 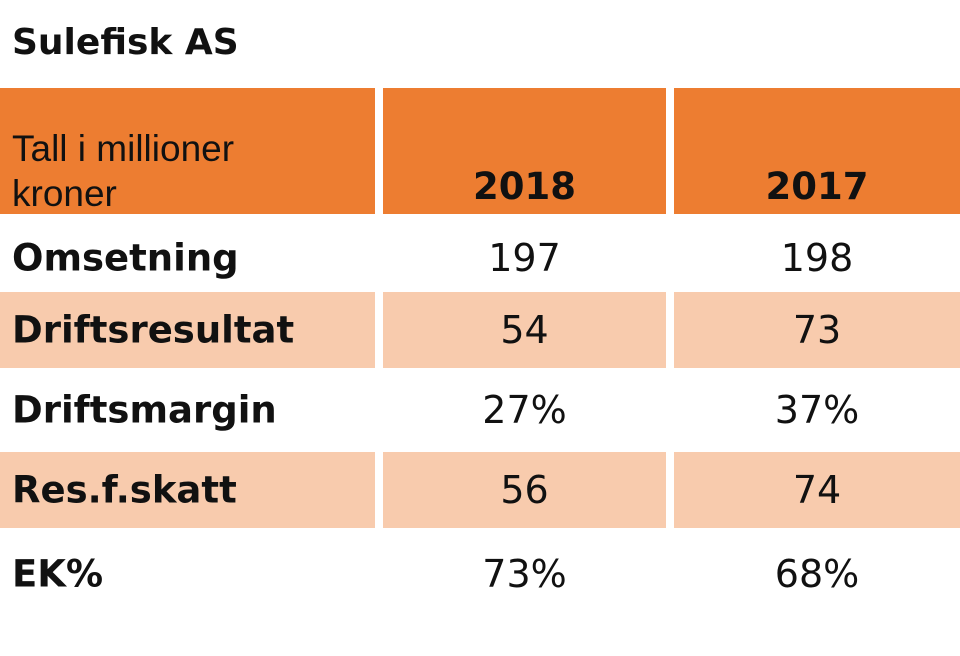 What do you see at coordinates (125, 42) in the screenshot?
I see `table-title: Sulefisk AS` at bounding box center [125, 42].